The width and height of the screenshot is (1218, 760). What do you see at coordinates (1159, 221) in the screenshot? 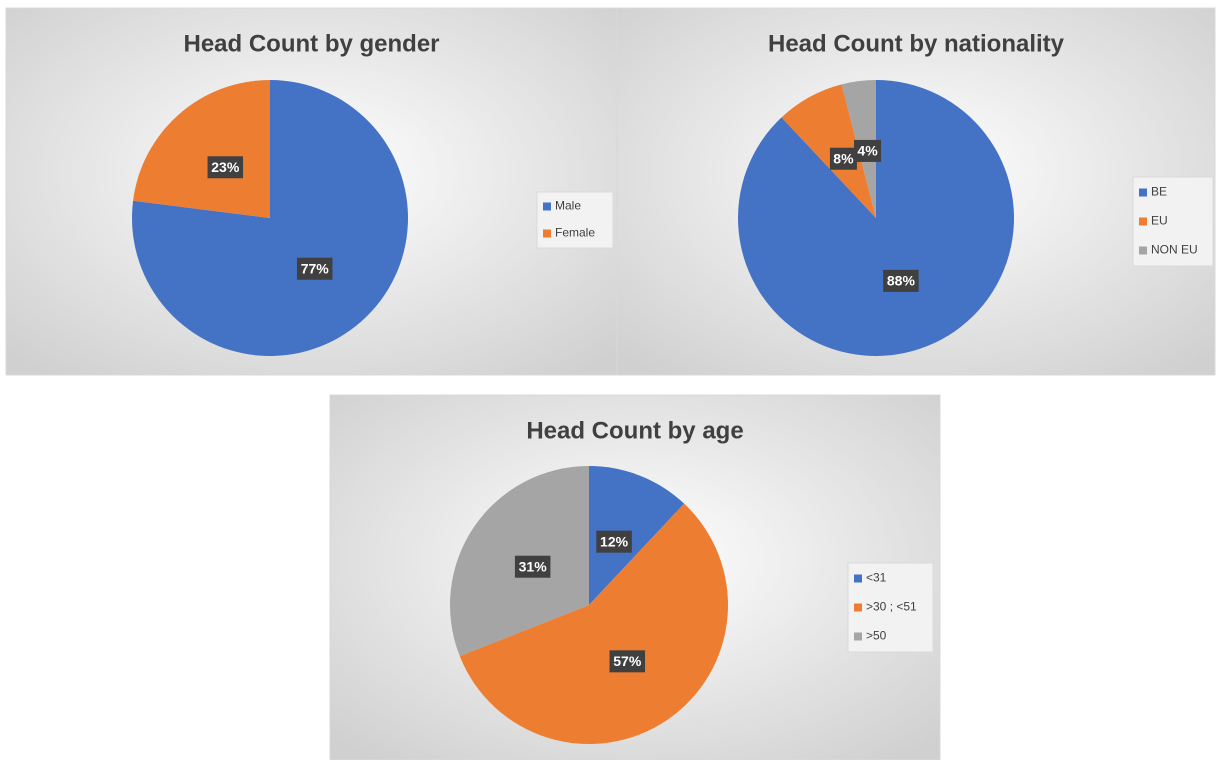
I see `legend-label: EU` at bounding box center [1159, 221].